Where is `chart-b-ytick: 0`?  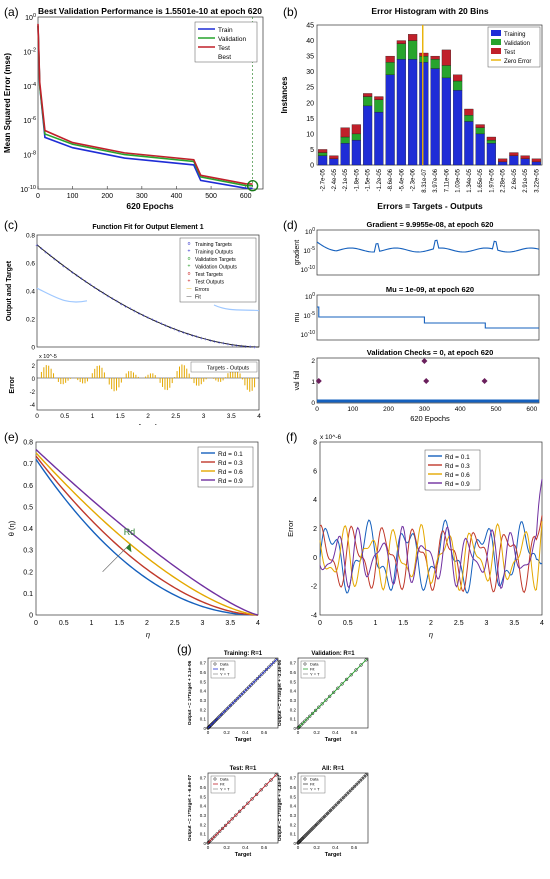 chart-b-ytick: 0 is located at coordinates (312, 166).